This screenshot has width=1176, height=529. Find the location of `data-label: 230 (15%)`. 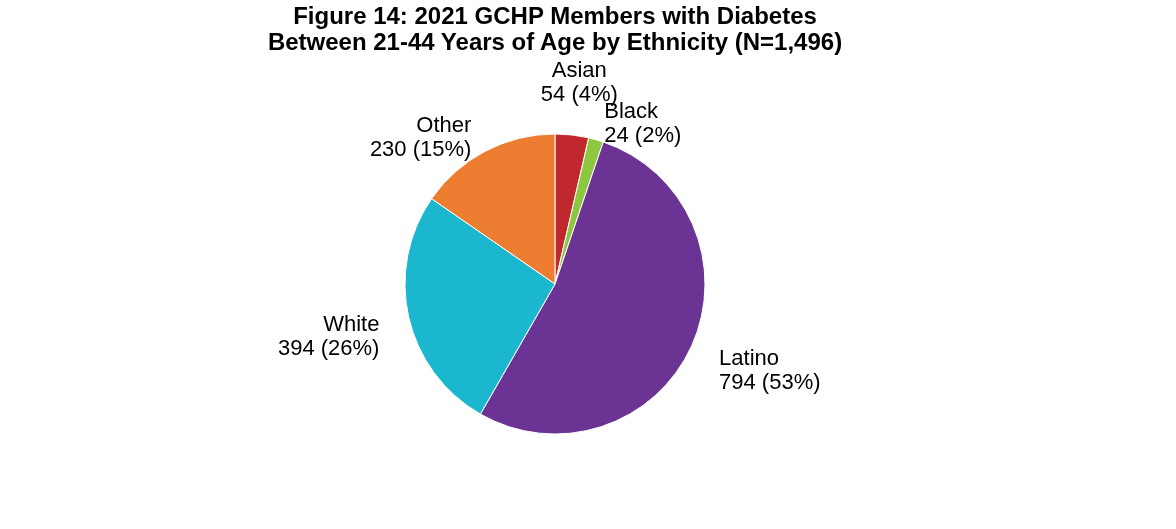

data-label: 230 (15%) is located at coordinates (420, 148).